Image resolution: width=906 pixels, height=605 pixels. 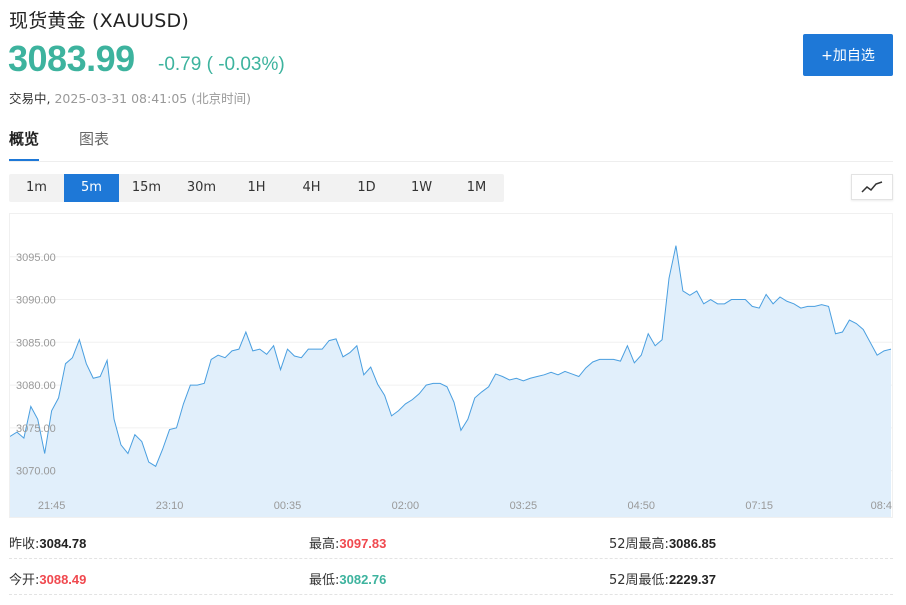 I want to click on line-chart-icon, so click(x=872, y=187).